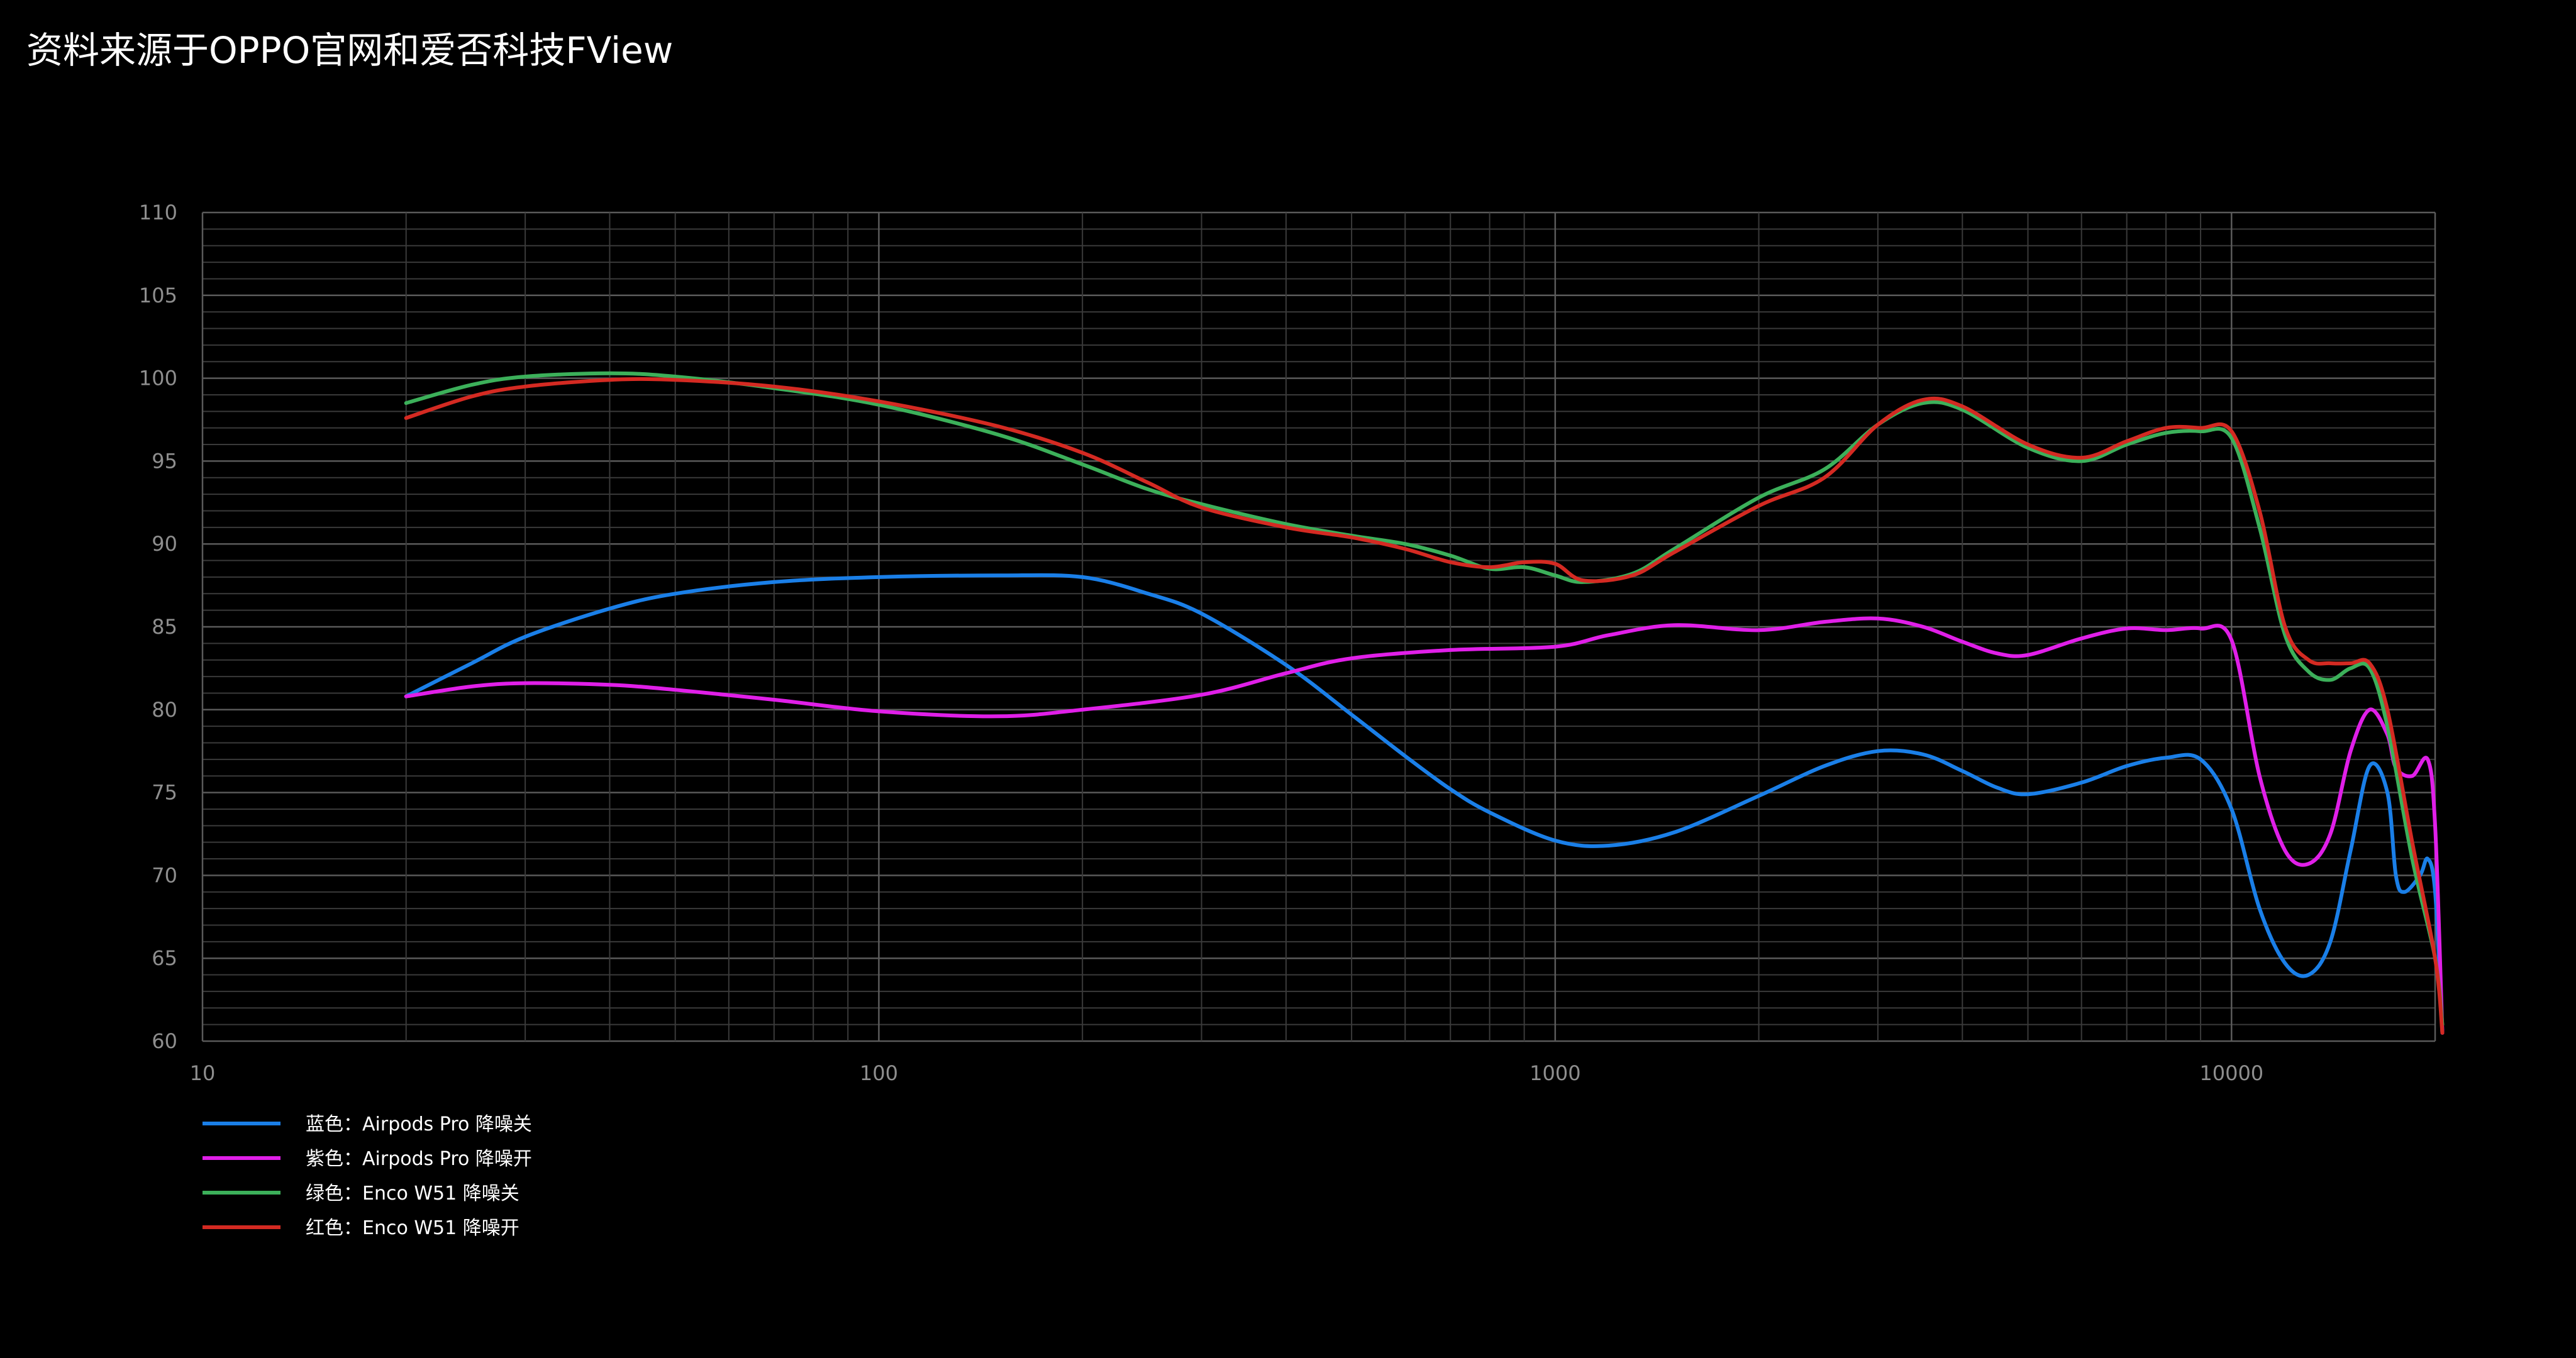  I want to click on y-tick-labels: 110 105 100 95 90 85 80 75 70 65 60, so click(158, 627).